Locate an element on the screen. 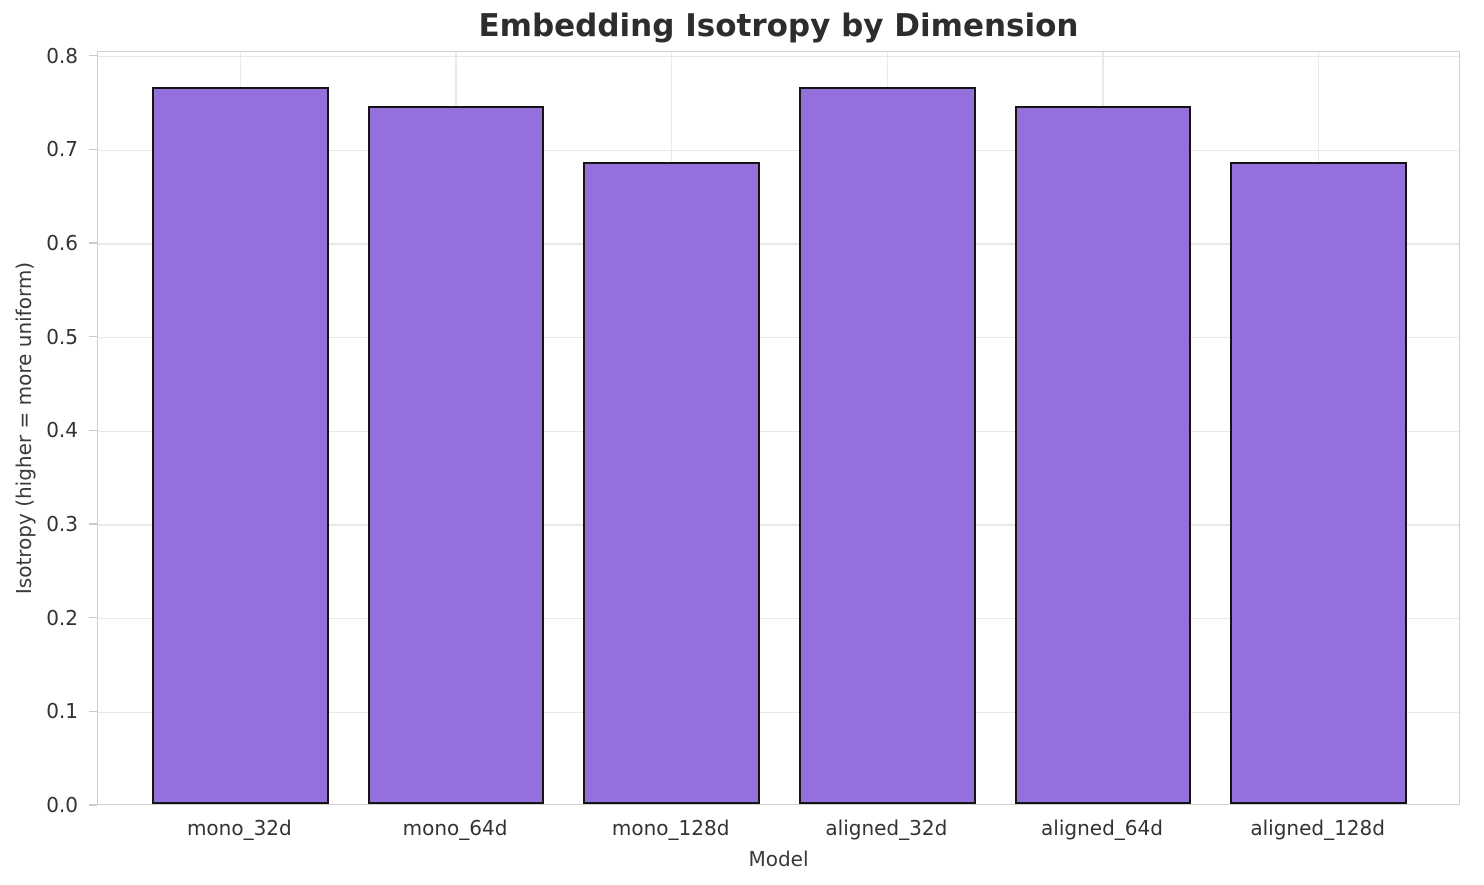 This screenshot has height=885, width=1484. y-tick-label: 0.8 is located at coordinates (62, 55).